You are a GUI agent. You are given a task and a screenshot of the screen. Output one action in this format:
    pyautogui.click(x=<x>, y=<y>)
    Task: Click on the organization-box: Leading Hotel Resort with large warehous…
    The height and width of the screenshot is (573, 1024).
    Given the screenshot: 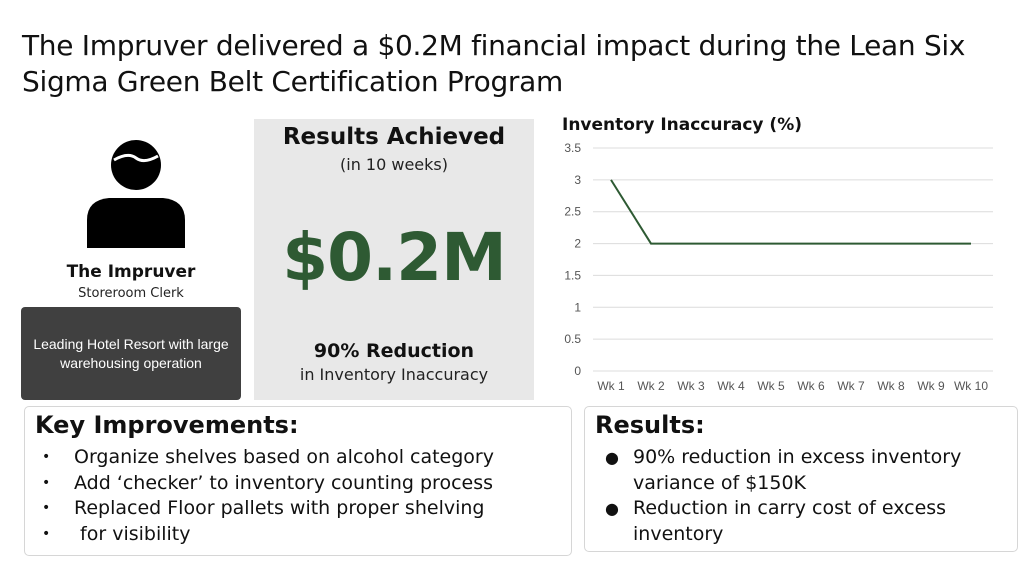 What is the action you would take?
    pyautogui.click(x=131, y=353)
    